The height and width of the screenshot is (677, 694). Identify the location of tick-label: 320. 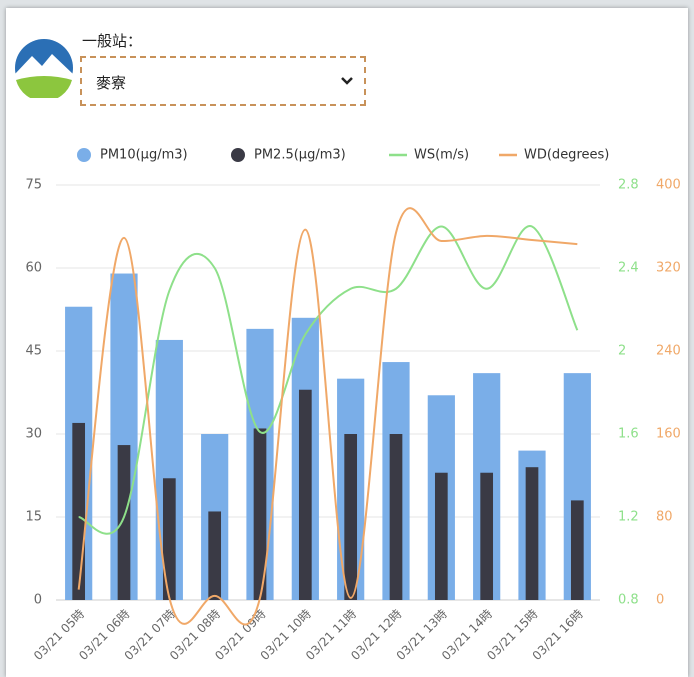
(668, 268).